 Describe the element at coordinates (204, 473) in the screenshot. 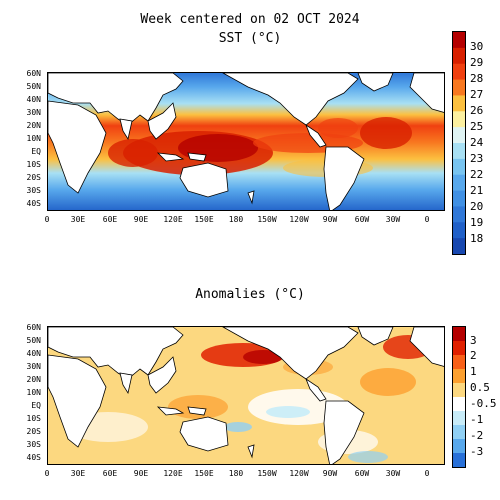

I see `anom-lon-label: 150E` at that location.